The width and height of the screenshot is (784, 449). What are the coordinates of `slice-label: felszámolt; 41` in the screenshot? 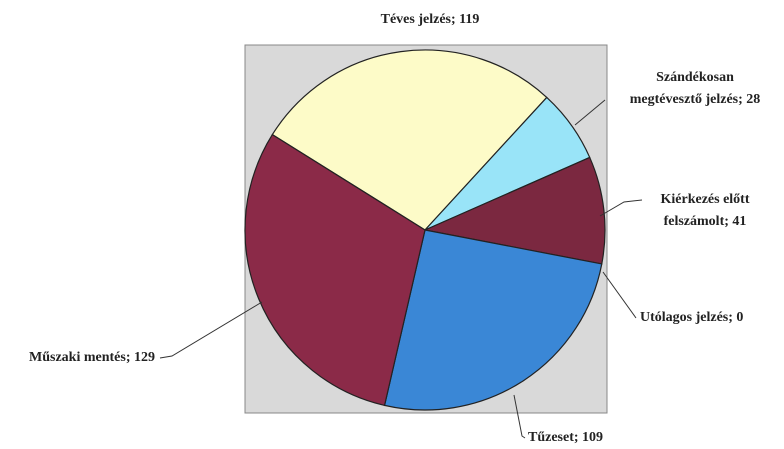 It's located at (705, 221).